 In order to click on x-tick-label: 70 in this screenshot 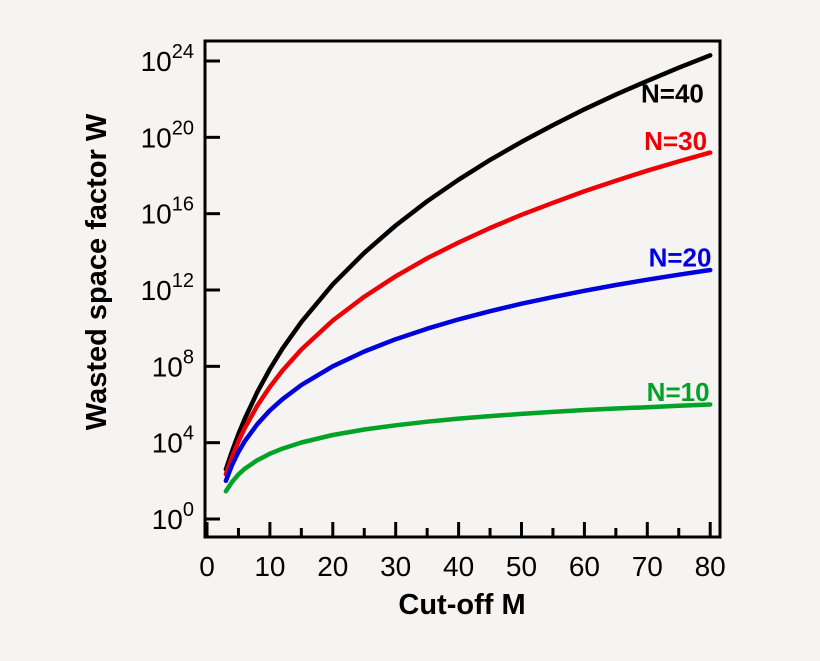, I will do `click(647, 566)`.